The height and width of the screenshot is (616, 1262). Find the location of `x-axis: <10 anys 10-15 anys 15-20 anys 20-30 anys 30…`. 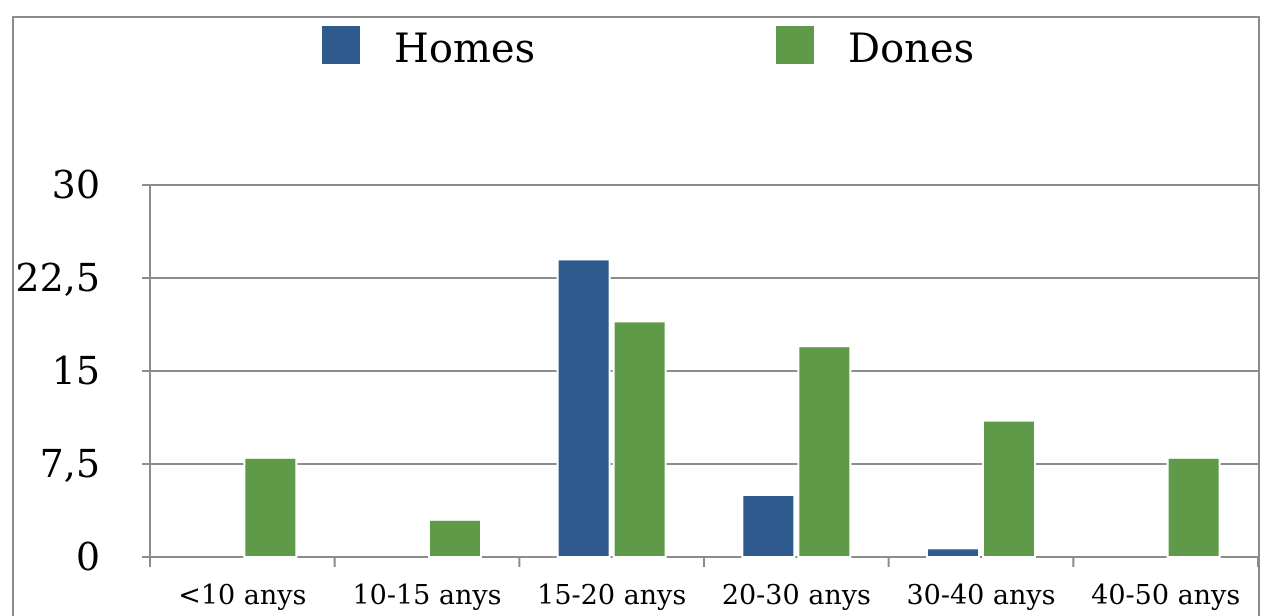

x-axis: <10 anys 10-15 anys 15-20 anys 20-30 anys 30… is located at coordinates (704, 583).